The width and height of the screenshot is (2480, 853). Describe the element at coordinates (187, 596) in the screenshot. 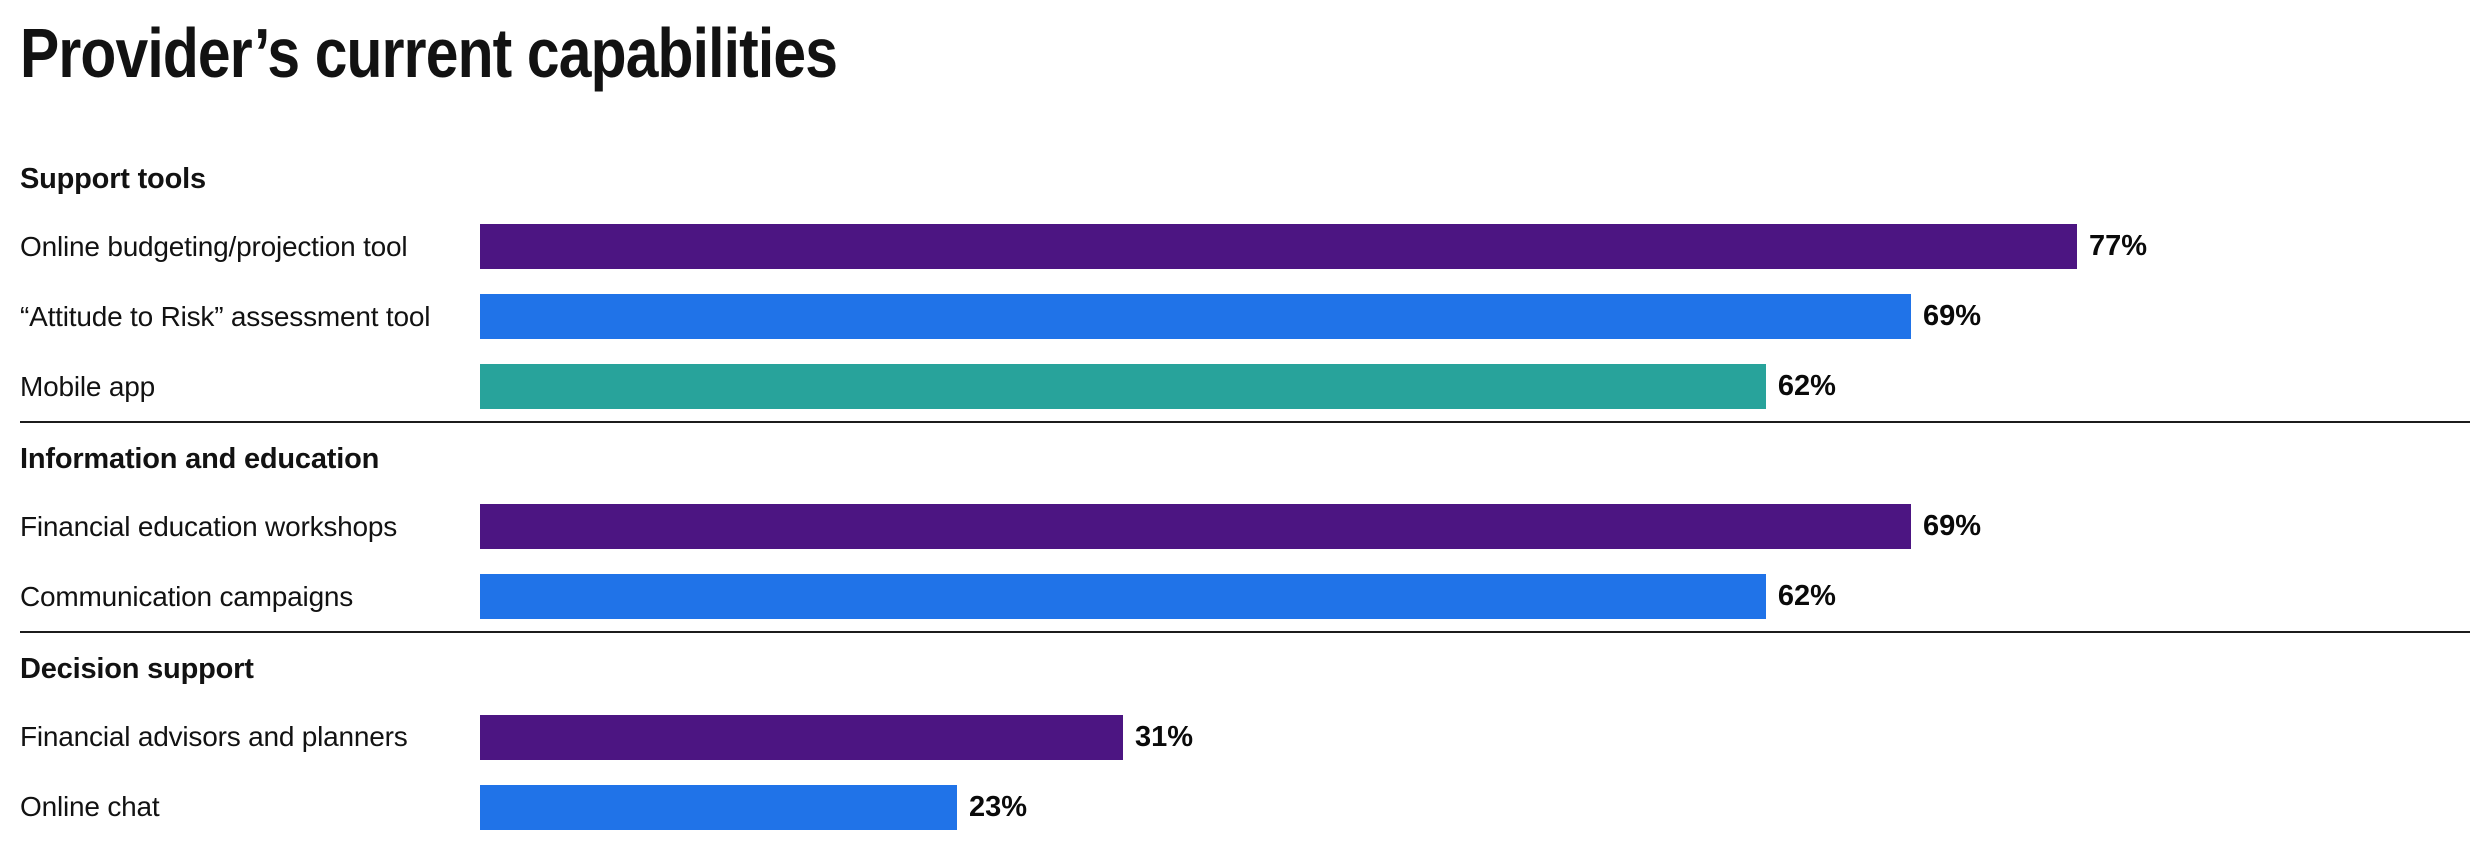

I see `bar-label: Communication campaigns` at that location.